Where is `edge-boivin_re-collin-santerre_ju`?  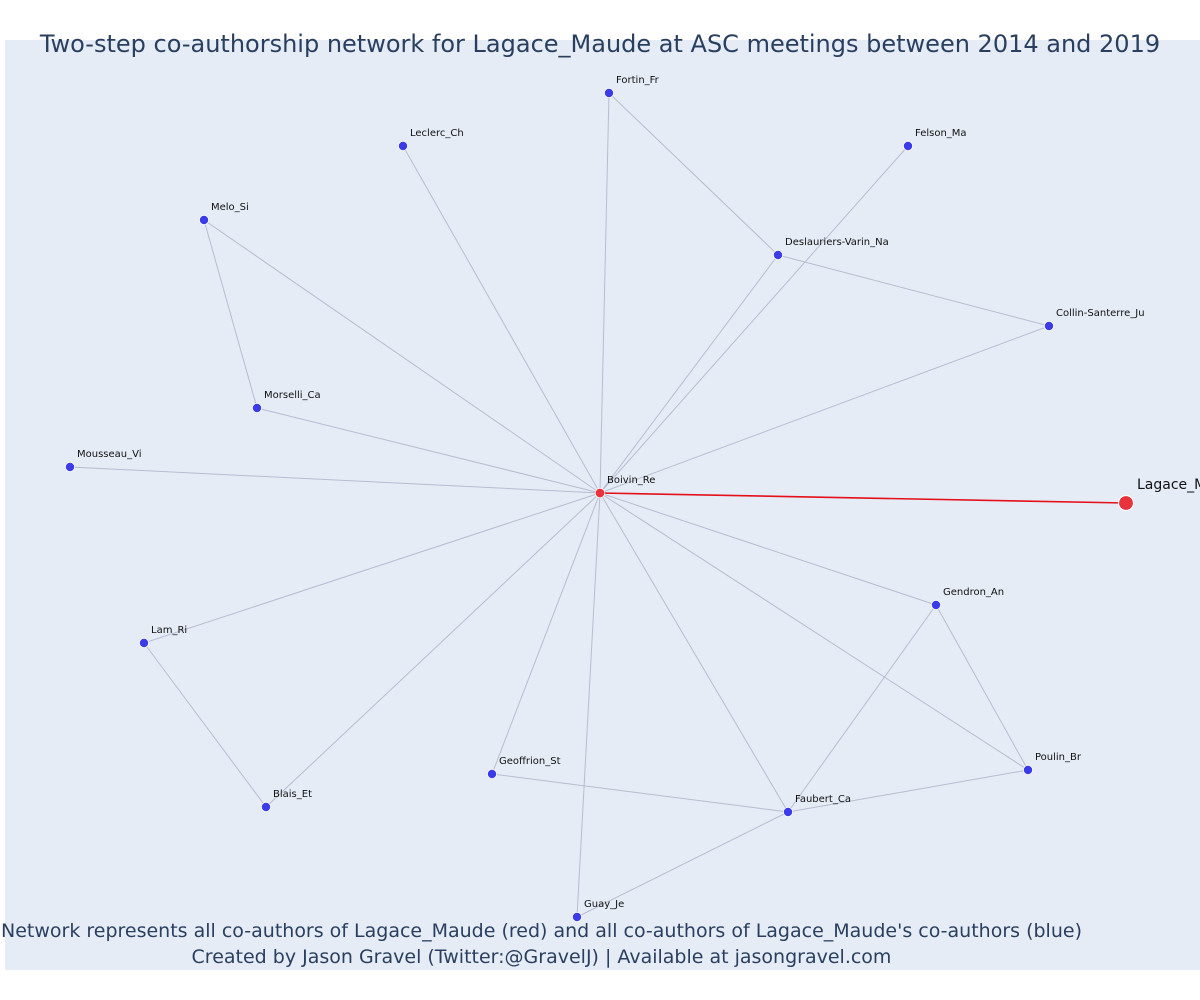 edge-boivin_re-collin-santerre_ju is located at coordinates (824, 409).